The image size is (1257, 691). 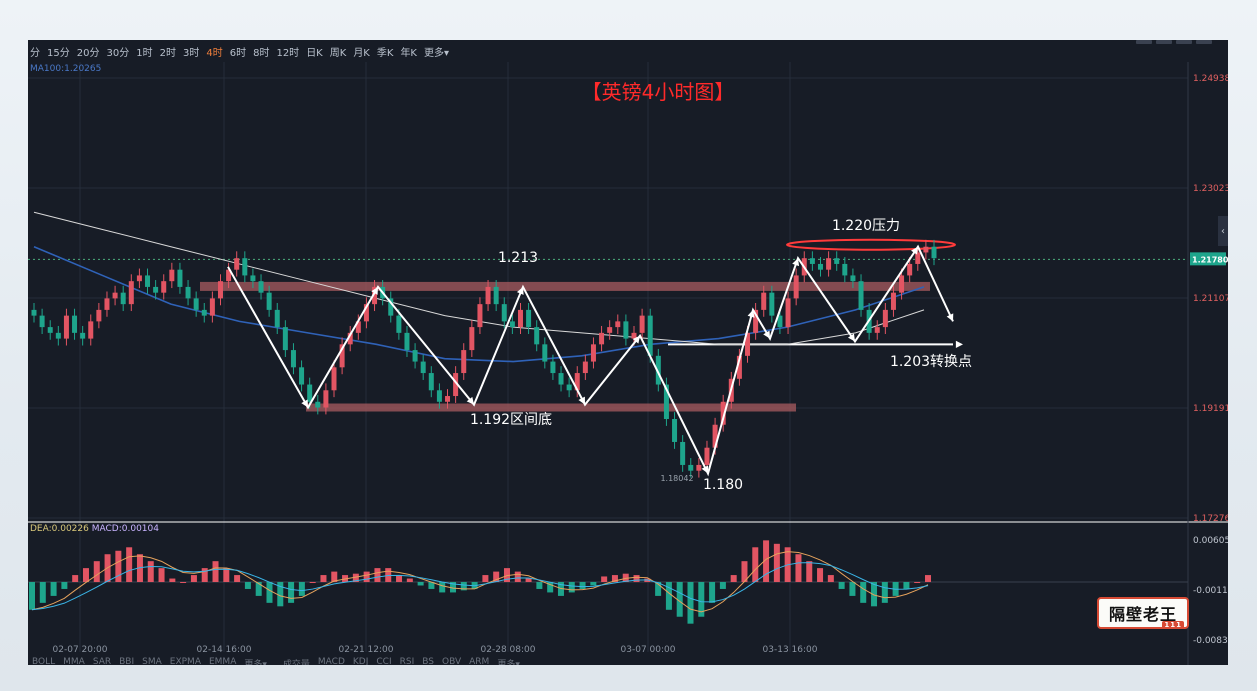 What do you see at coordinates (1210, 299) in the screenshot?
I see `price-tick-label: 1.21107` at bounding box center [1210, 299].